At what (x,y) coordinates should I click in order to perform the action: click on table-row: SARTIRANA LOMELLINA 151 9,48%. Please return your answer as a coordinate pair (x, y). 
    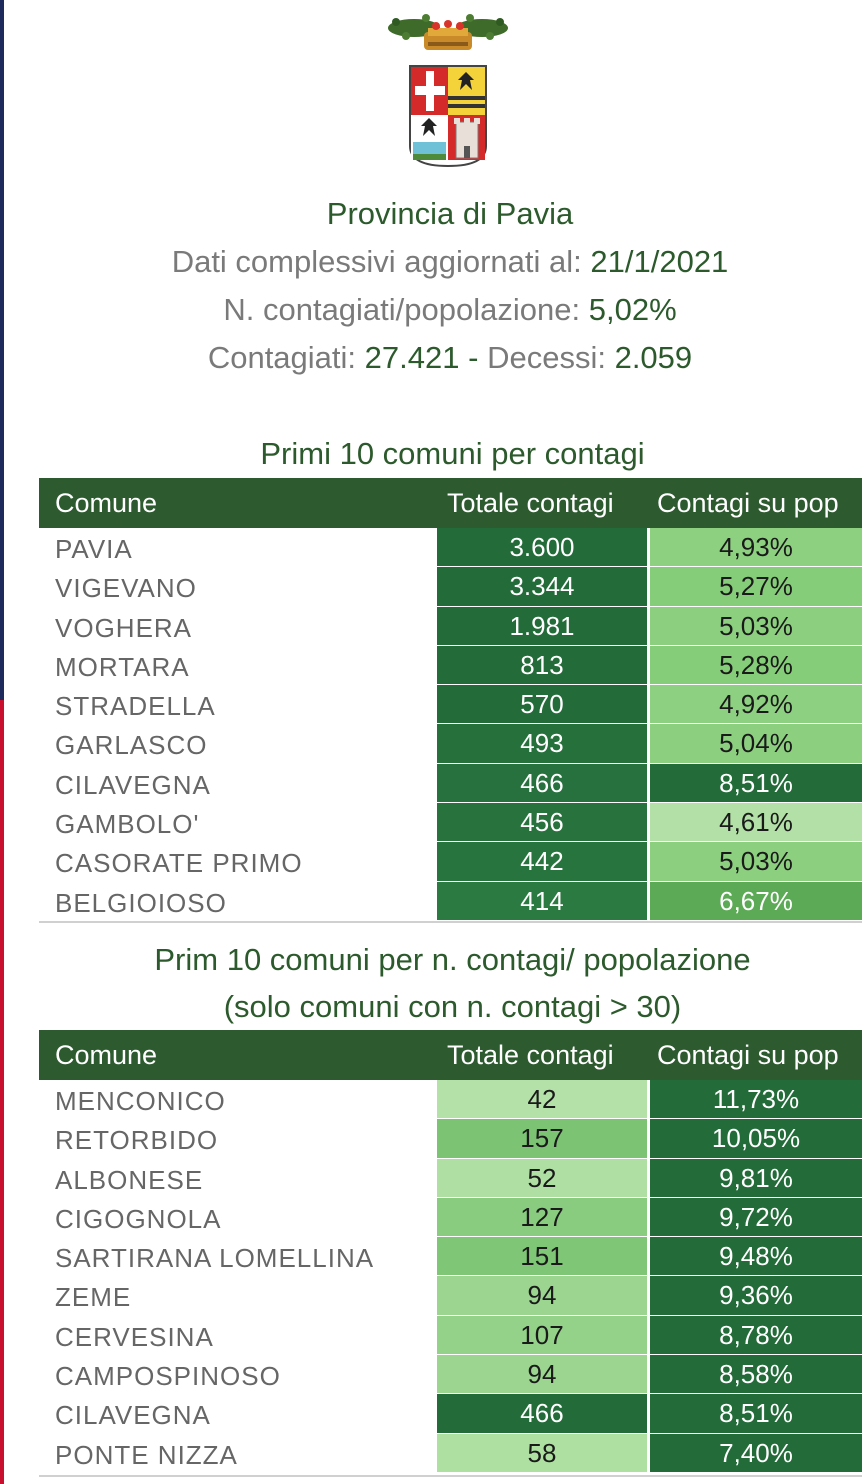
    Looking at the image, I should click on (450, 1256).